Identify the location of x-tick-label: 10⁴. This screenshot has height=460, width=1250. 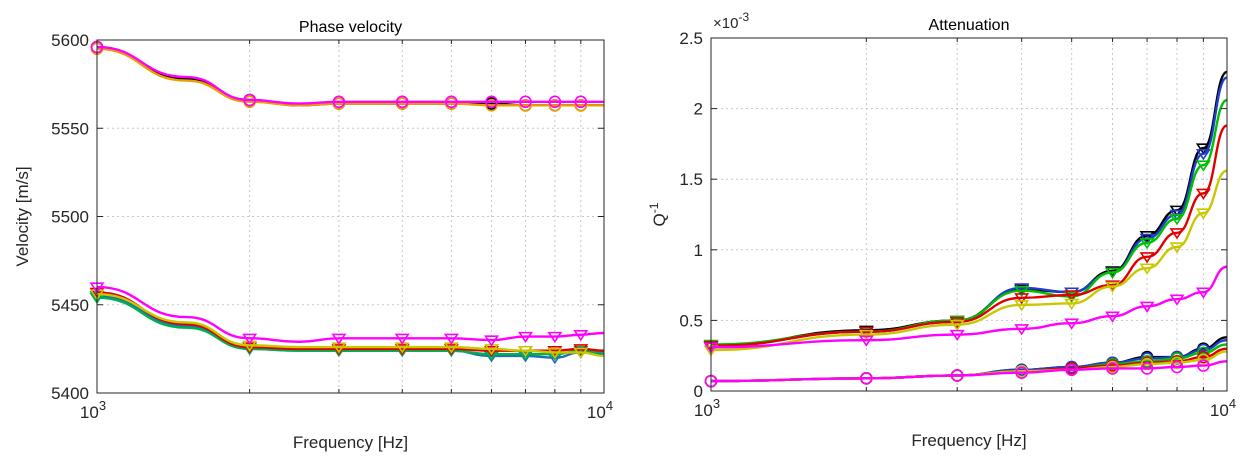
(600, 410).